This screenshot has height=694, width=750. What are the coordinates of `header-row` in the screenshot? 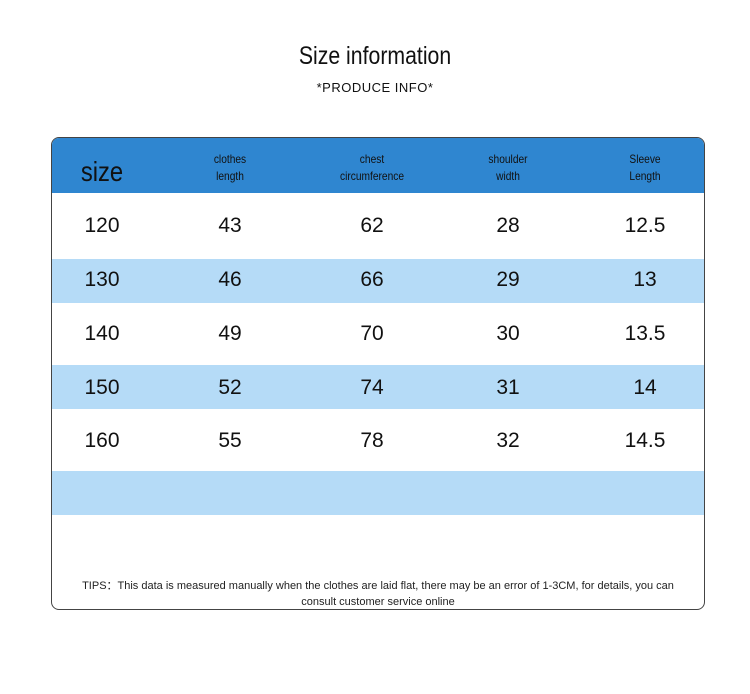 It's located at (378, 165).